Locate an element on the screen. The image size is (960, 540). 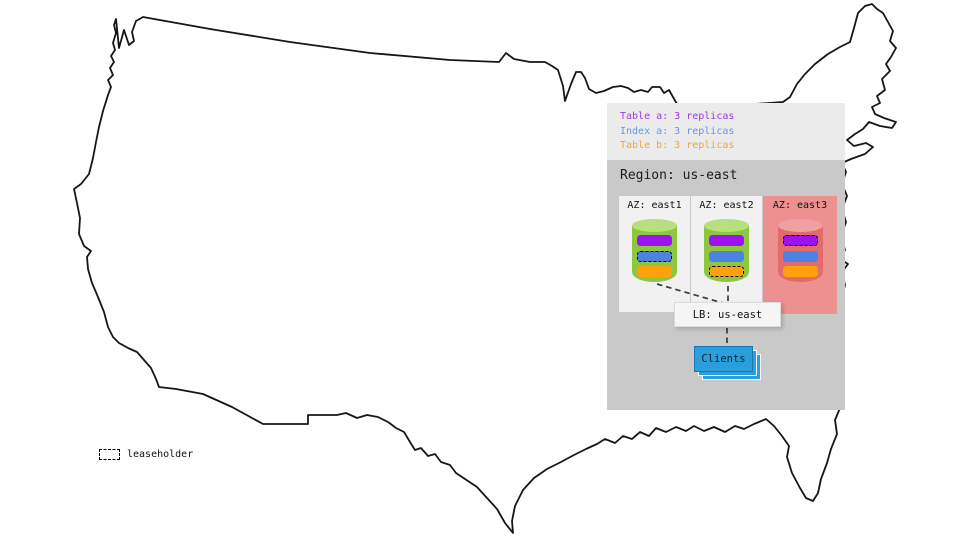
az-box: AZ: east3 is located at coordinates (800, 255).